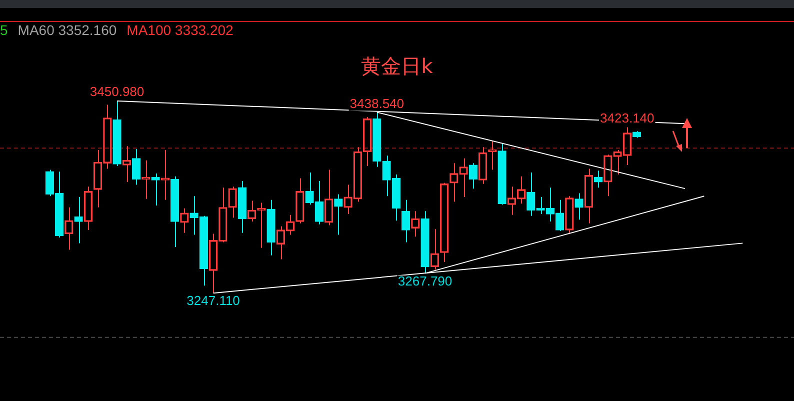  Describe the element at coordinates (213, 300) in the screenshot. I see `annotation: 3247.110` at that location.